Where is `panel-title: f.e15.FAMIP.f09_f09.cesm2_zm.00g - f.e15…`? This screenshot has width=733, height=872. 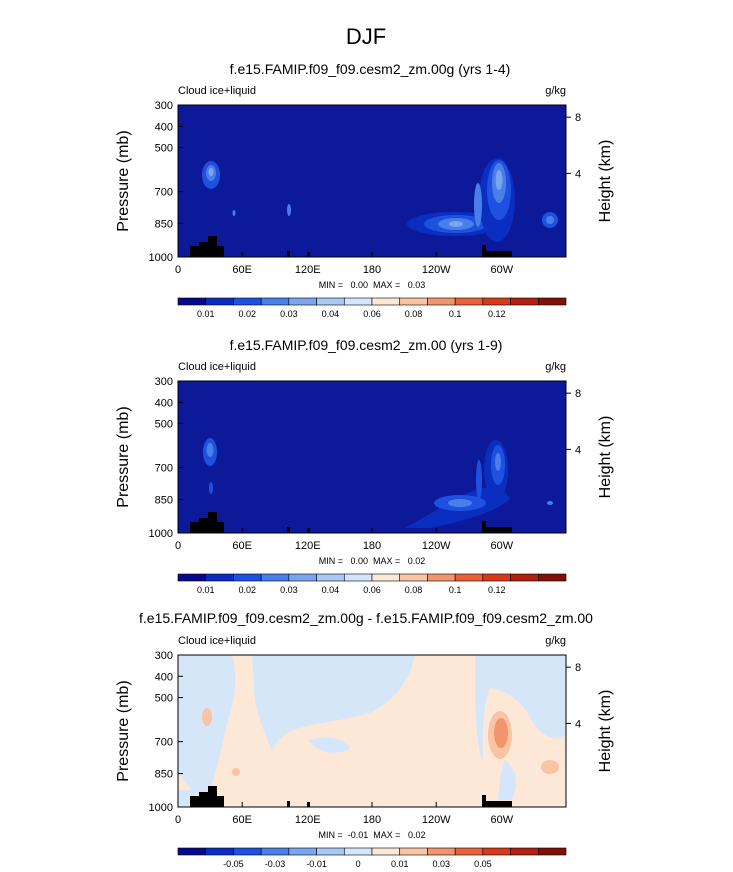
panel-title: f.e15.FAMIP.f09_f09.cesm2_zm.00g - f.e15… is located at coordinates (366, 618).